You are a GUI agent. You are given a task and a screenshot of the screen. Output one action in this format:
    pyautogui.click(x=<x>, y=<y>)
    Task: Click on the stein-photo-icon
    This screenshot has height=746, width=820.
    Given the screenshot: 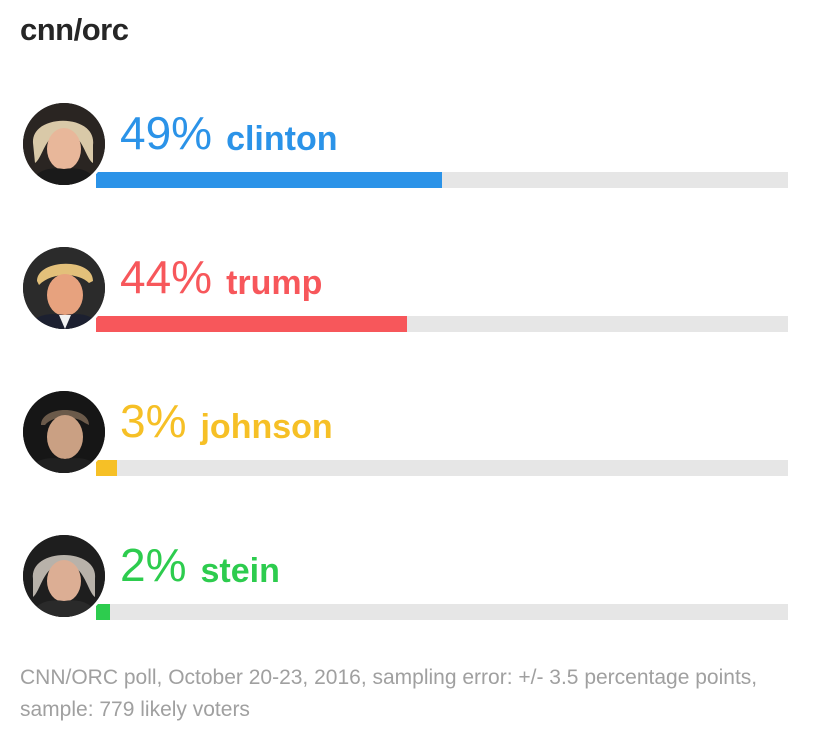 What is the action you would take?
    pyautogui.click(x=64, y=576)
    